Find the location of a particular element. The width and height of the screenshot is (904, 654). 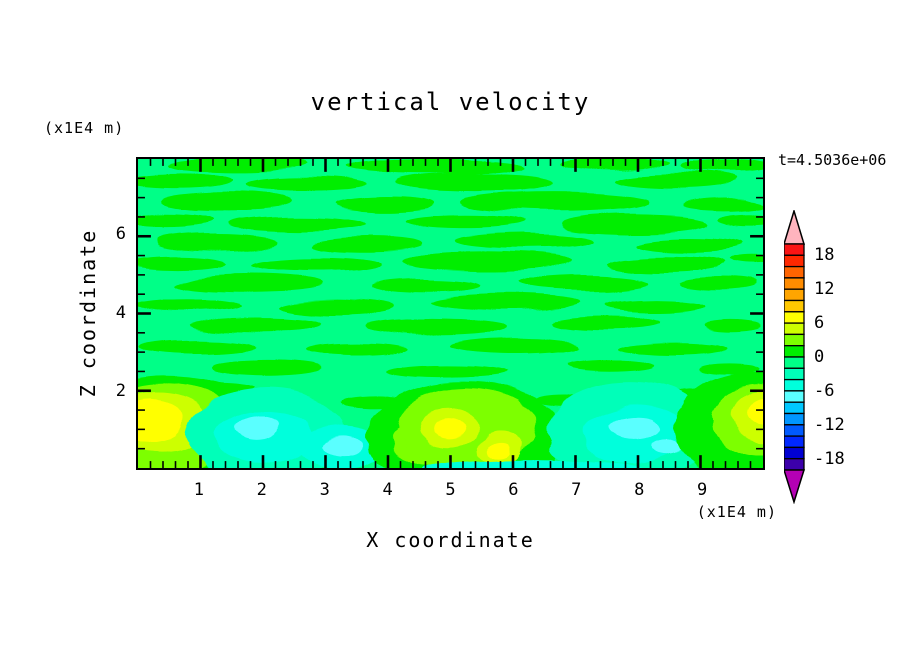

x-tick-label: 1 is located at coordinates (199, 490).